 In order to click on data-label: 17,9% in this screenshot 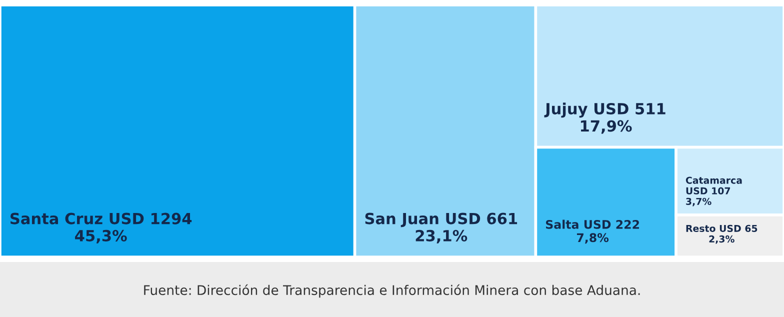, I will do `click(606, 127)`.